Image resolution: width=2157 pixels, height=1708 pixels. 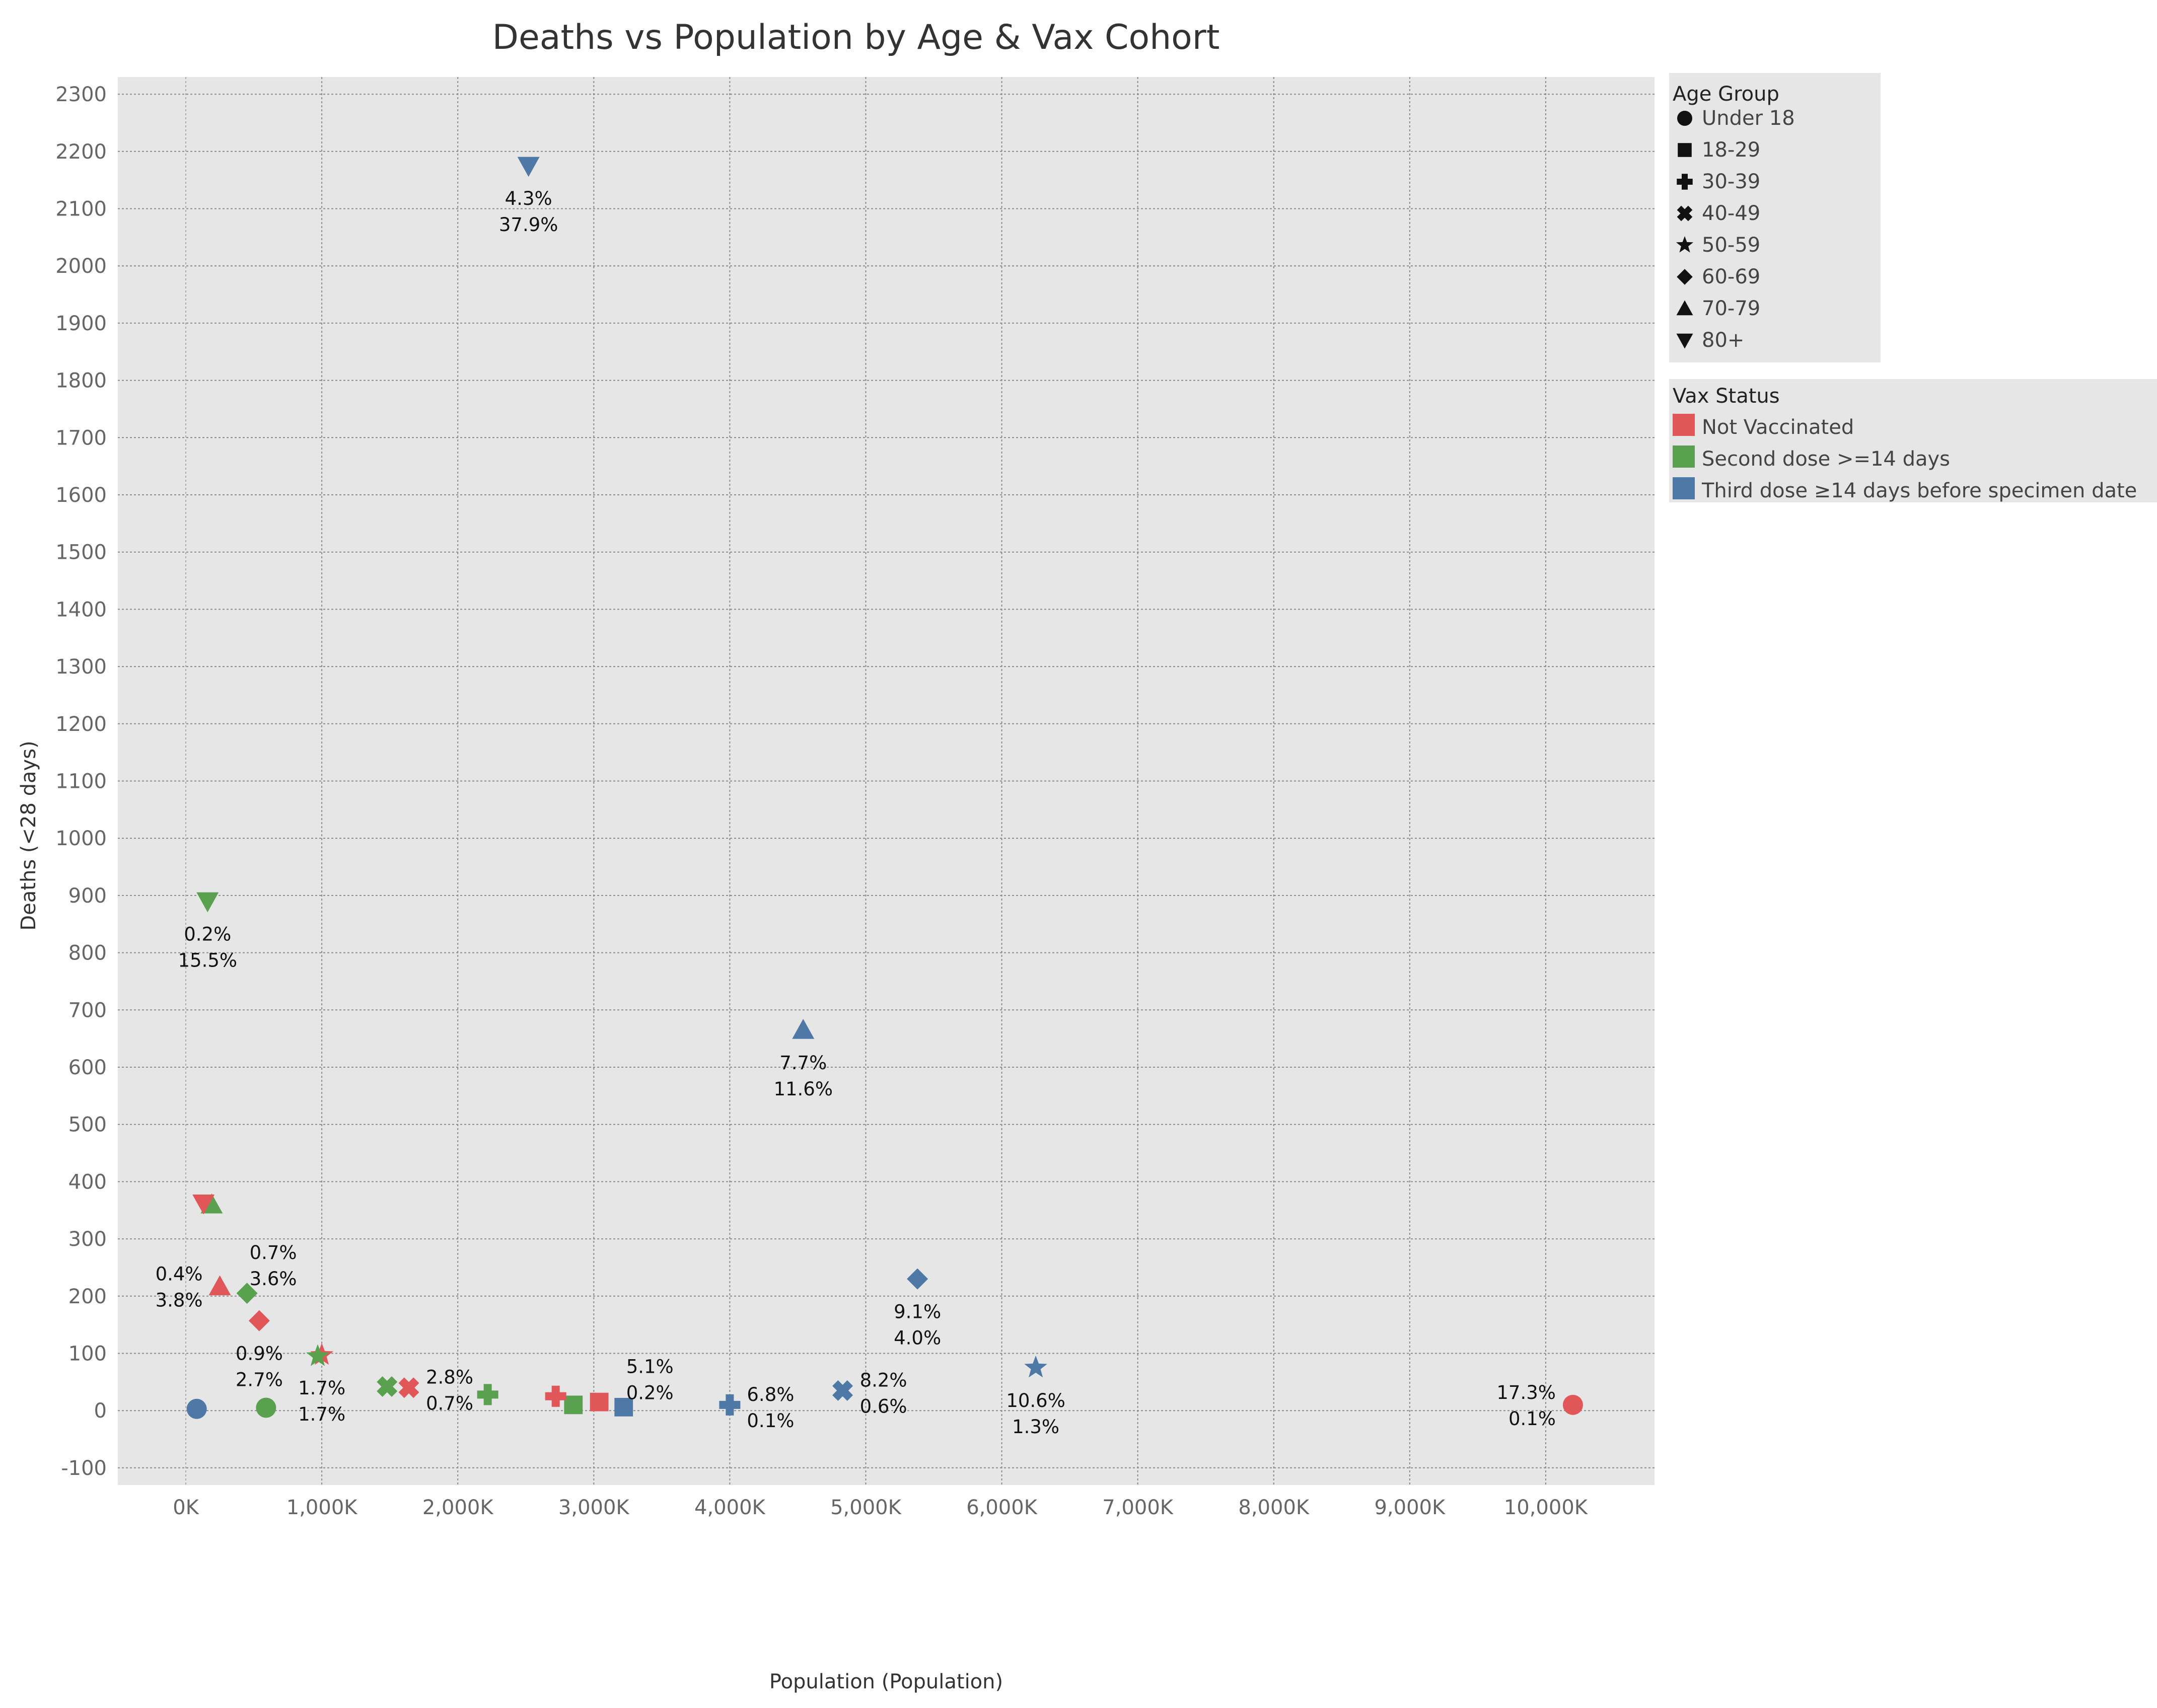 I want to click on chart-title: Deaths vs Population by Age & Vax Cohort, so click(x=856, y=37).